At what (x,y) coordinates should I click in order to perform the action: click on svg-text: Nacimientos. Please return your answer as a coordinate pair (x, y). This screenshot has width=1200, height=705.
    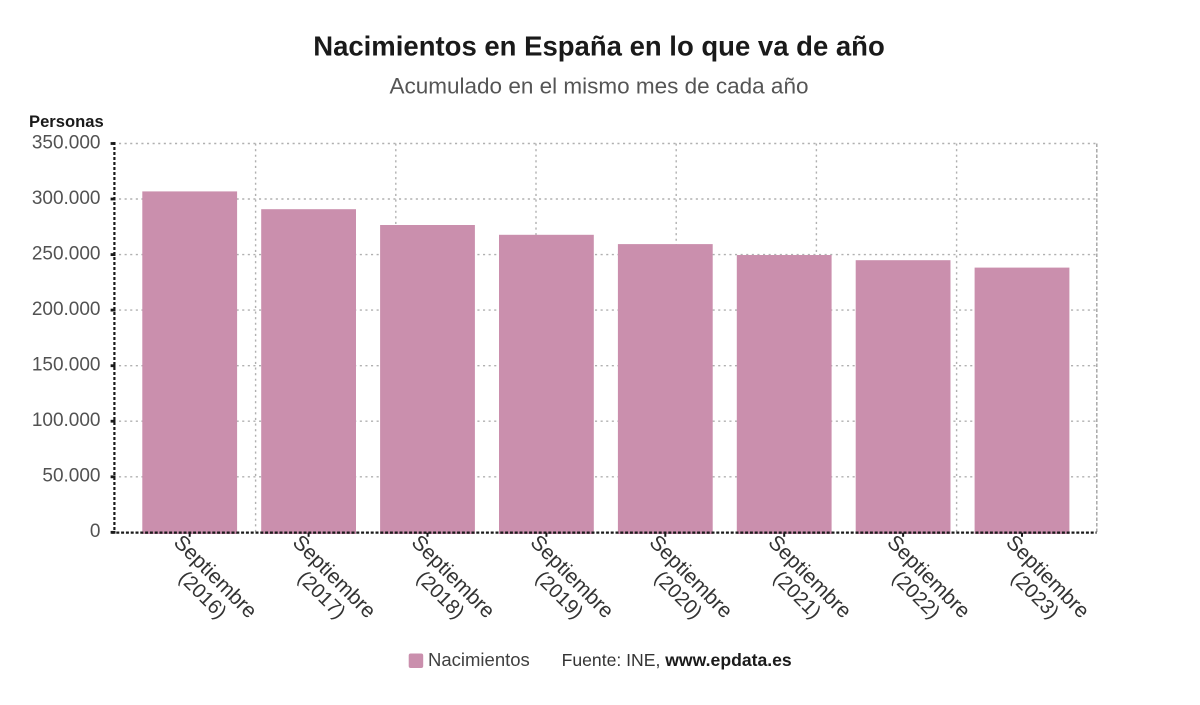
    Looking at the image, I should click on (479, 659).